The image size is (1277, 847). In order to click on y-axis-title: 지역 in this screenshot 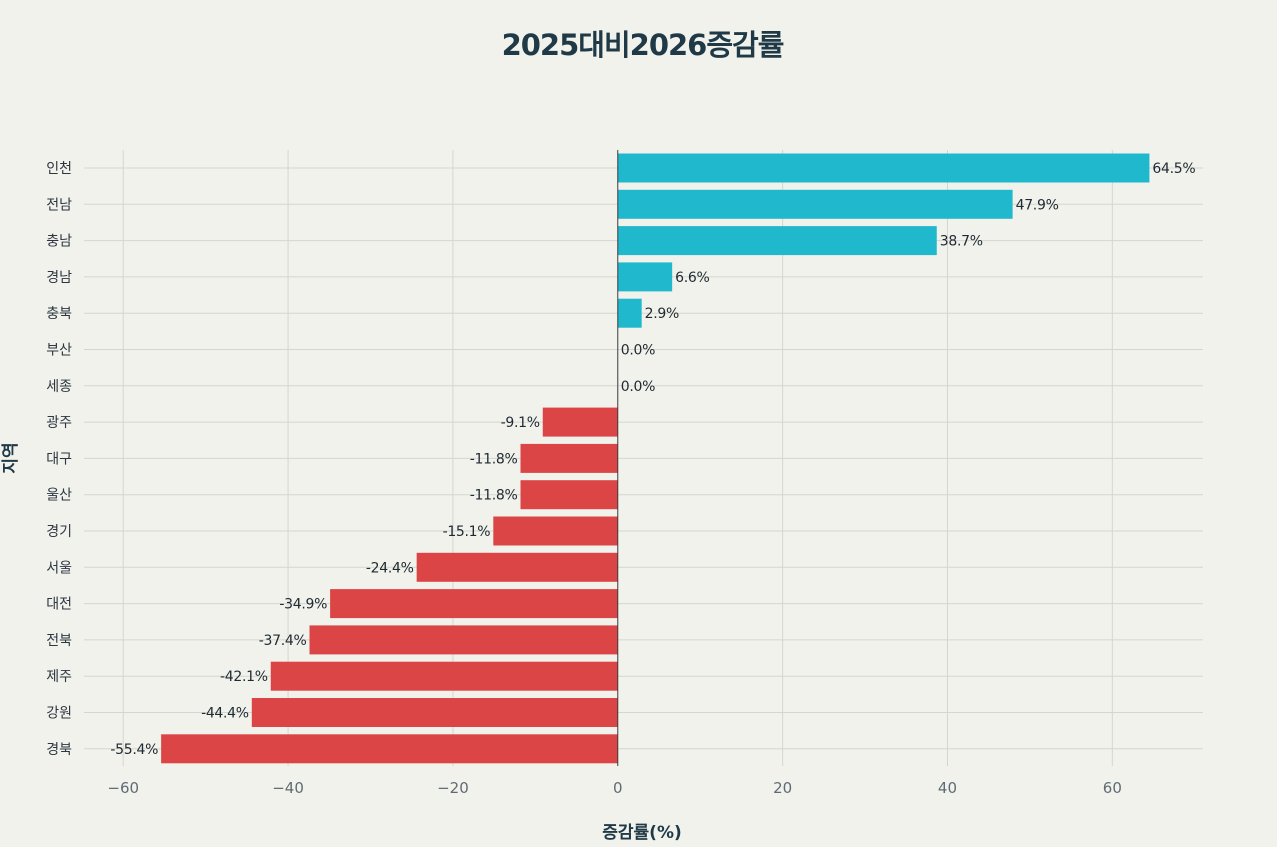, I will do `click(11, 457)`.